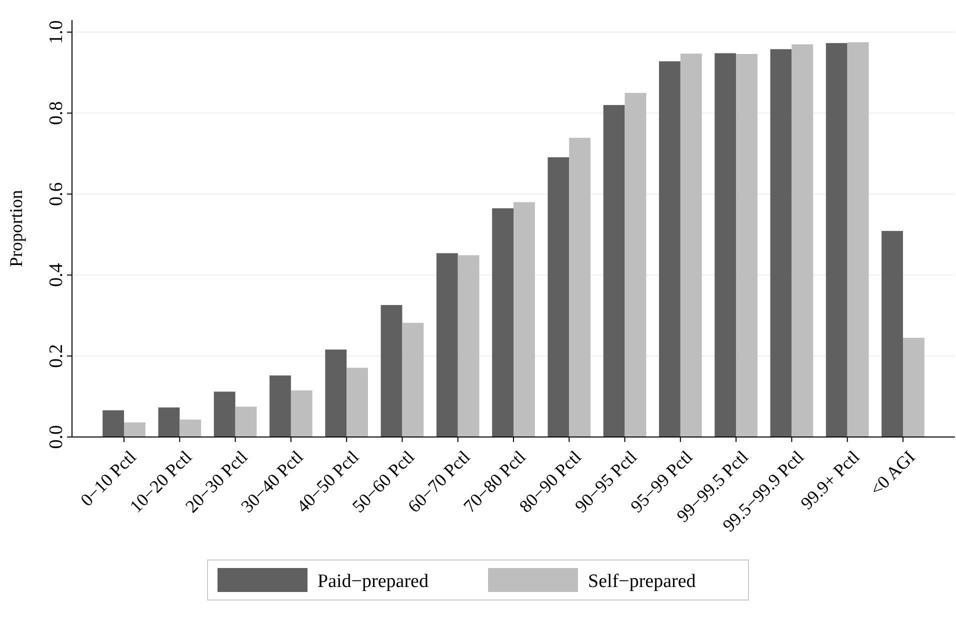 The height and width of the screenshot is (619, 956). Describe the element at coordinates (56, 356) in the screenshot. I see `y-tick-label: 0.2` at that location.